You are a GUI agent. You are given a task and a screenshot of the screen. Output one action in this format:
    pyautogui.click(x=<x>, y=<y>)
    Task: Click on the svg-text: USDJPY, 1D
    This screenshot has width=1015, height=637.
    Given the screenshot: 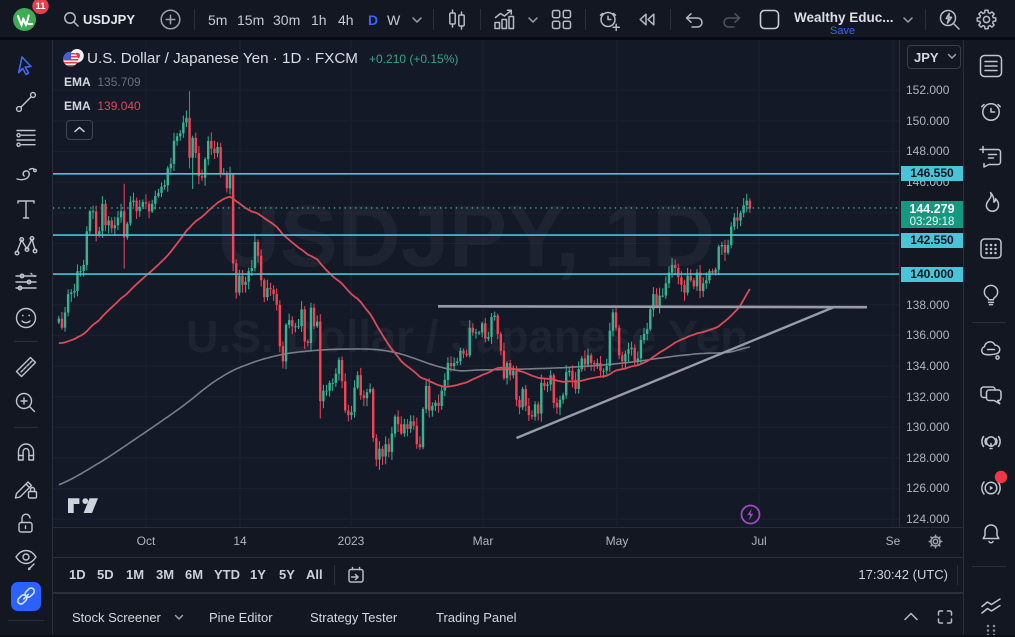 What is the action you would take?
    pyautogui.click(x=466, y=236)
    